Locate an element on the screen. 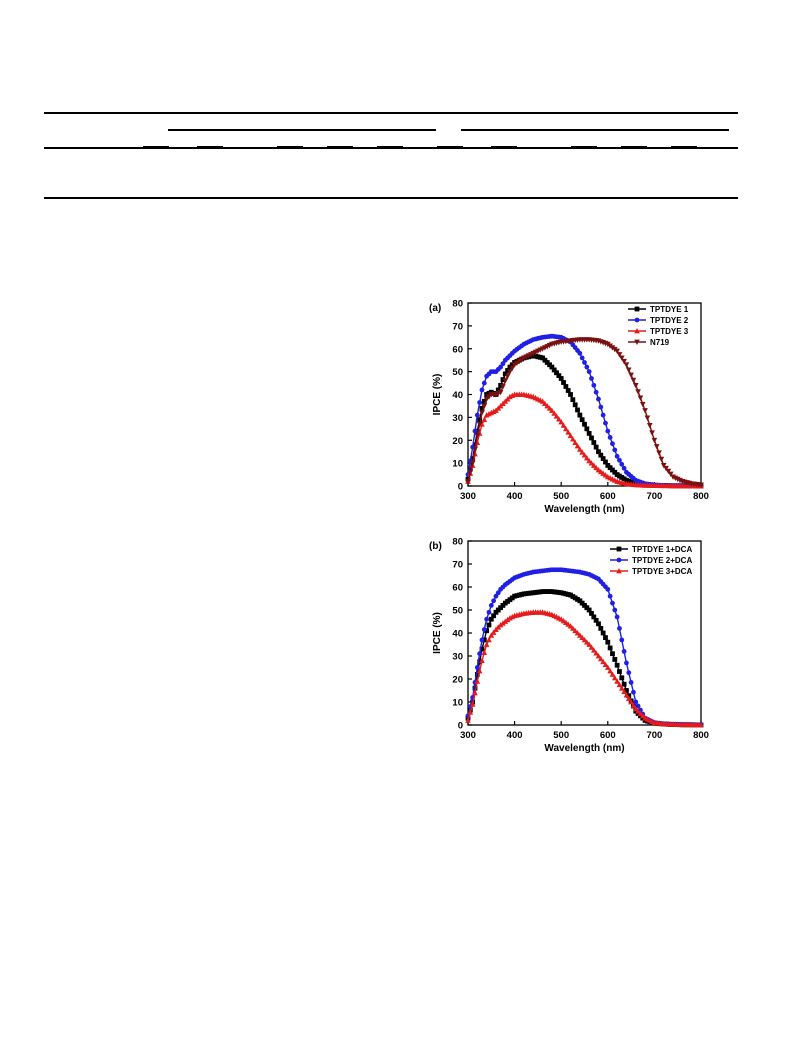 The image size is (793, 1057). y-tick-label: 70 is located at coordinates (457, 326).